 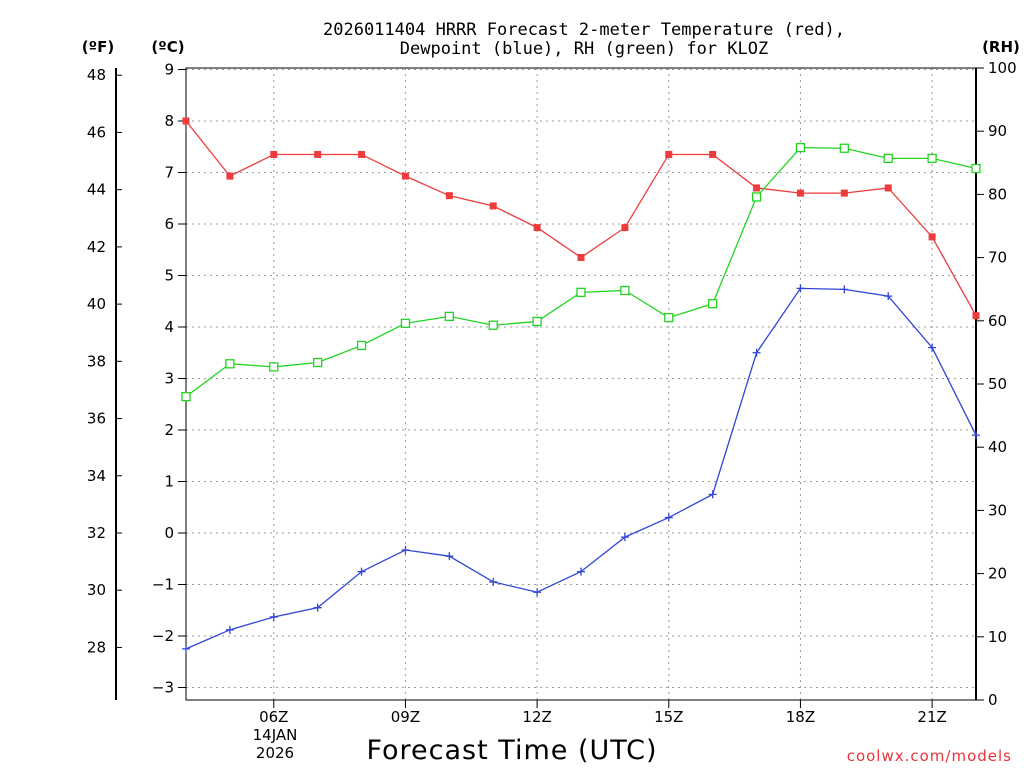 What do you see at coordinates (405, 717) in the screenshot?
I see `x-tick-label: 09Z` at bounding box center [405, 717].